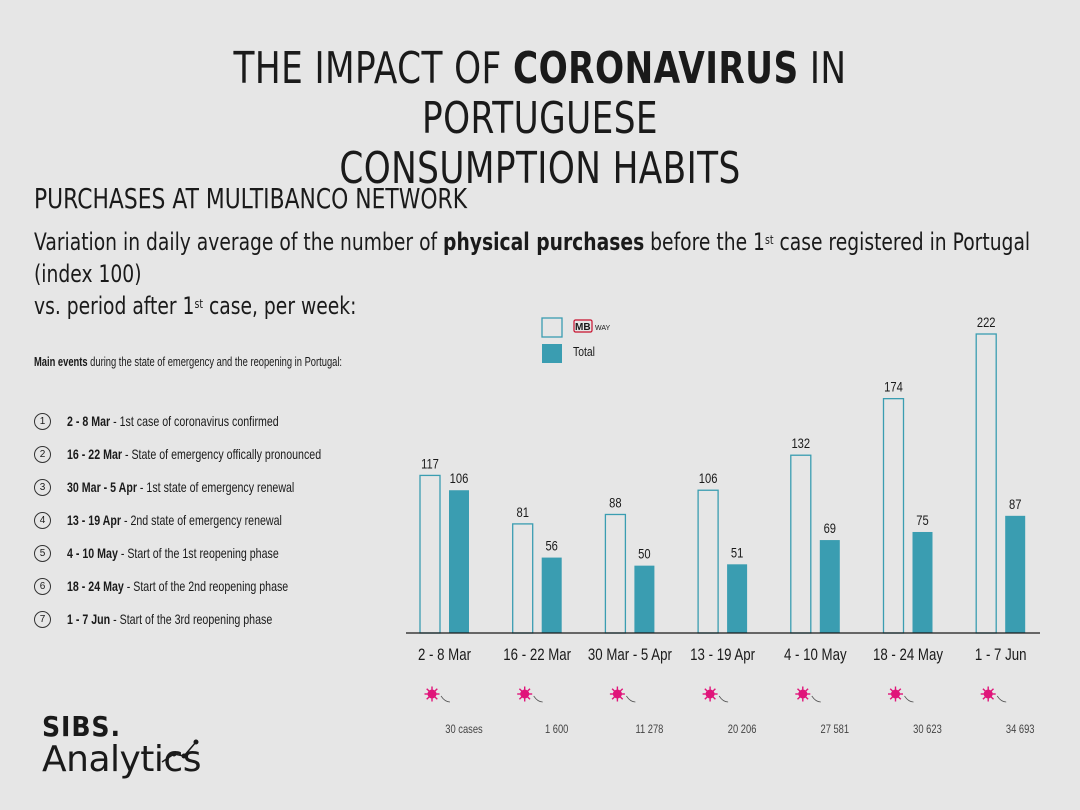 The image size is (1080, 810). Describe the element at coordinates (102, 487) in the screenshot. I see `event-date: 30 Mar - 5 Apr` at that location.